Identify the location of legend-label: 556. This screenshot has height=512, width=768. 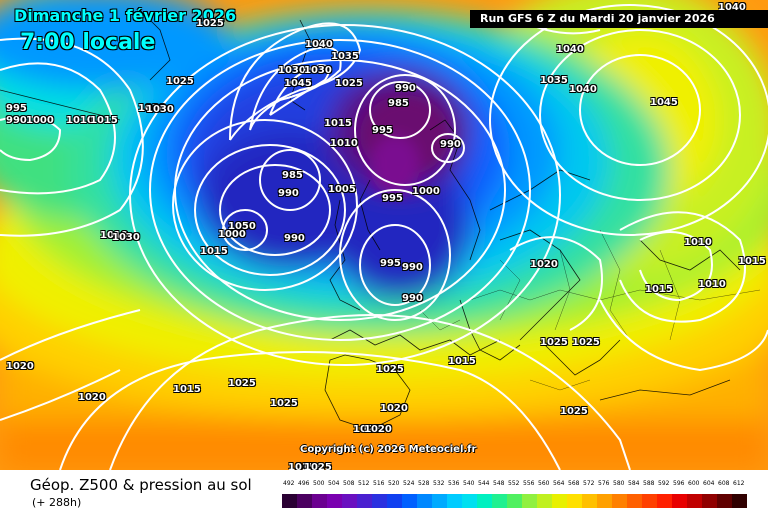
(529, 483).